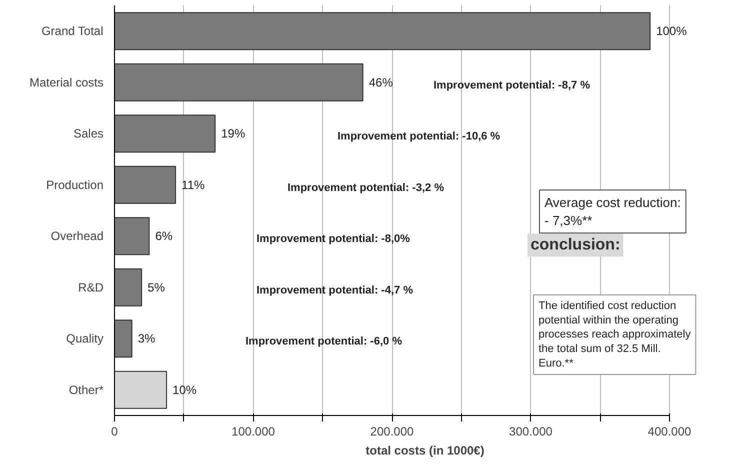  What do you see at coordinates (77, 236) in the screenshot?
I see `y-tick-label: Overhead` at bounding box center [77, 236].